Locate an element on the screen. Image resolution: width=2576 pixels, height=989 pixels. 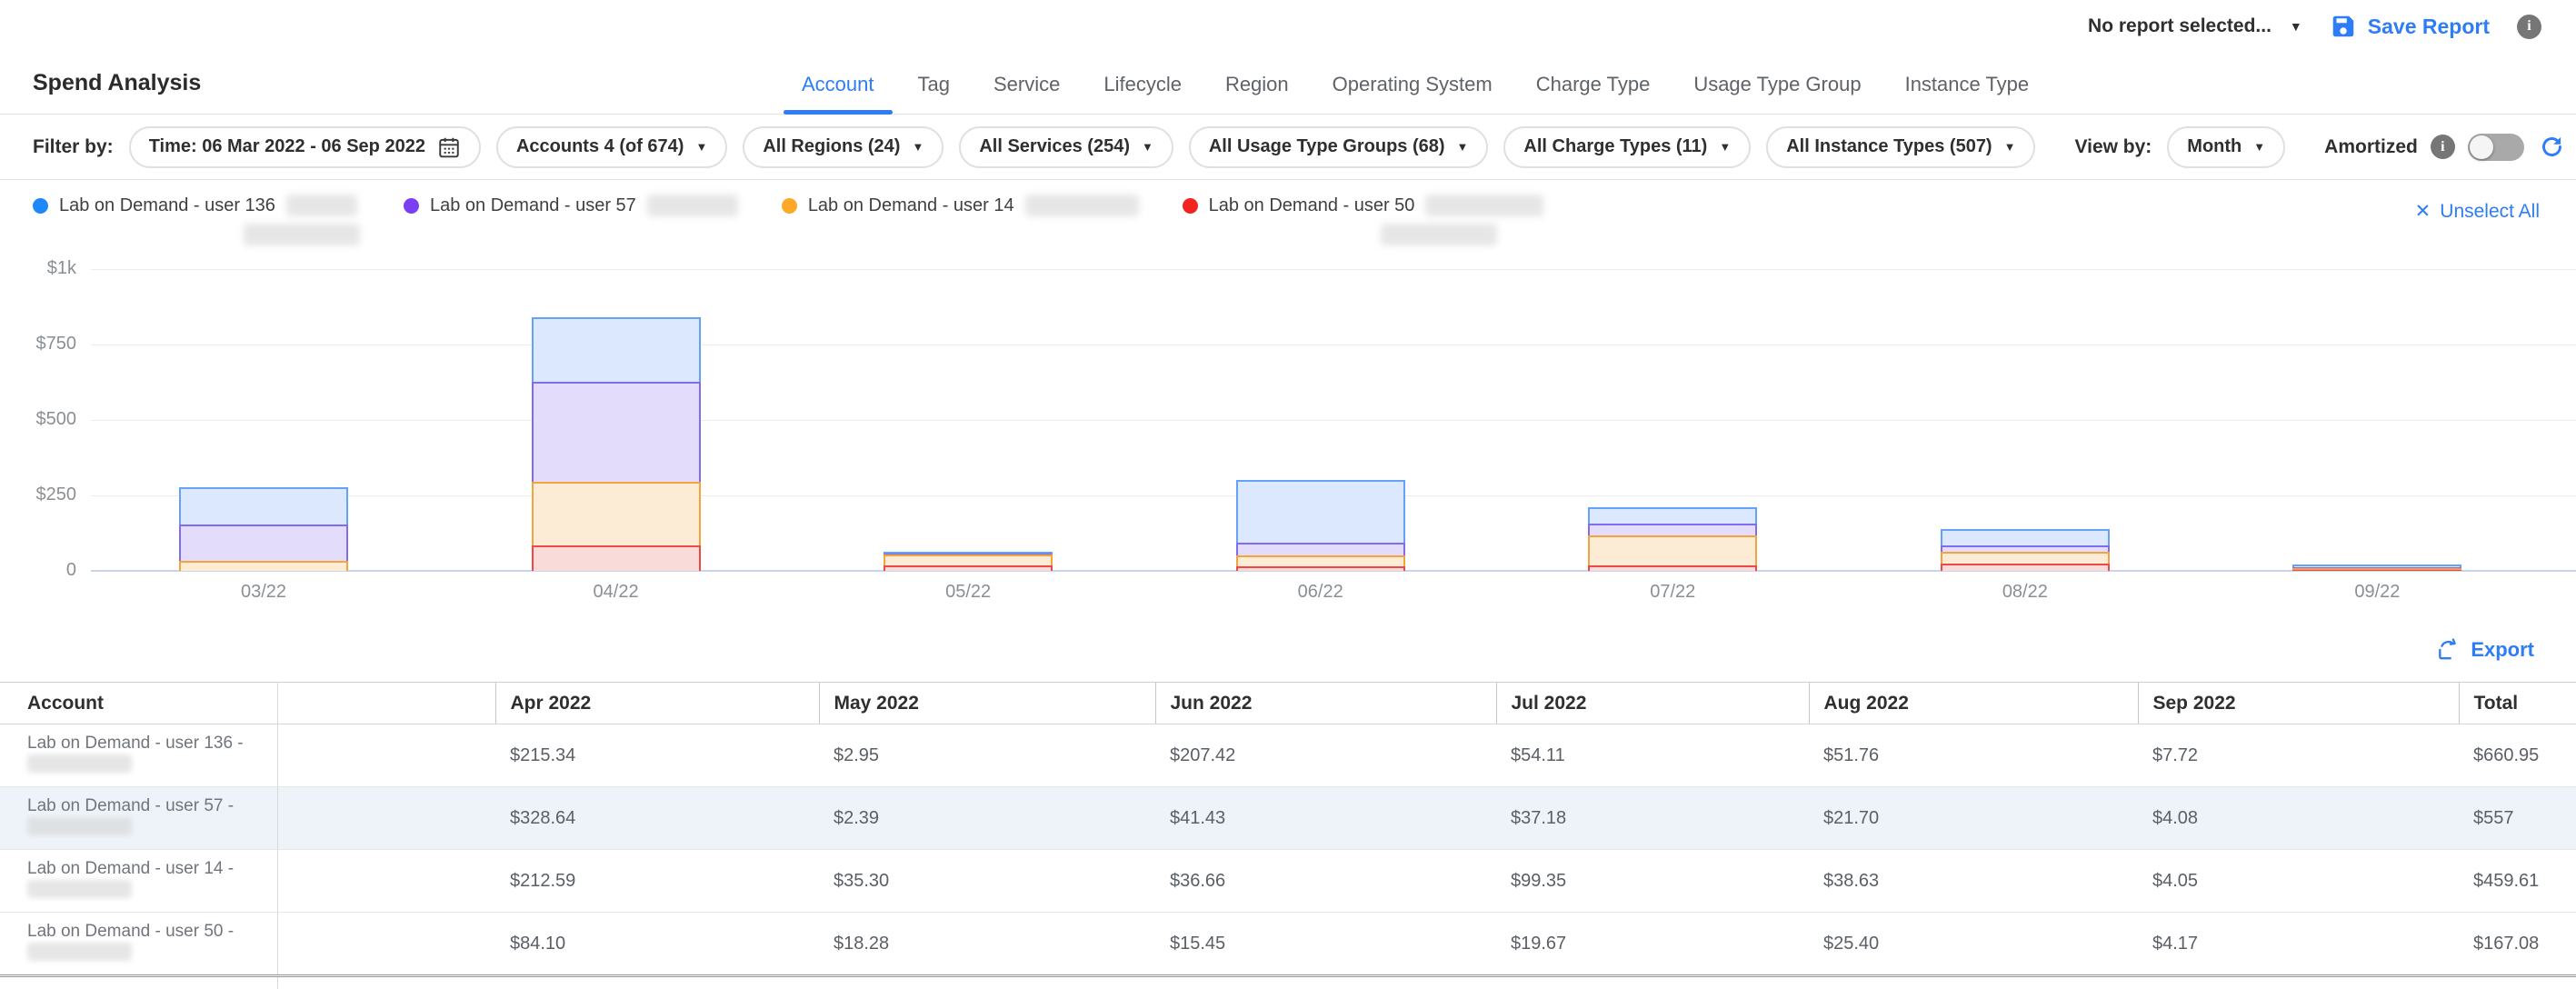
value-cell: $51.76 is located at coordinates (1973, 755).